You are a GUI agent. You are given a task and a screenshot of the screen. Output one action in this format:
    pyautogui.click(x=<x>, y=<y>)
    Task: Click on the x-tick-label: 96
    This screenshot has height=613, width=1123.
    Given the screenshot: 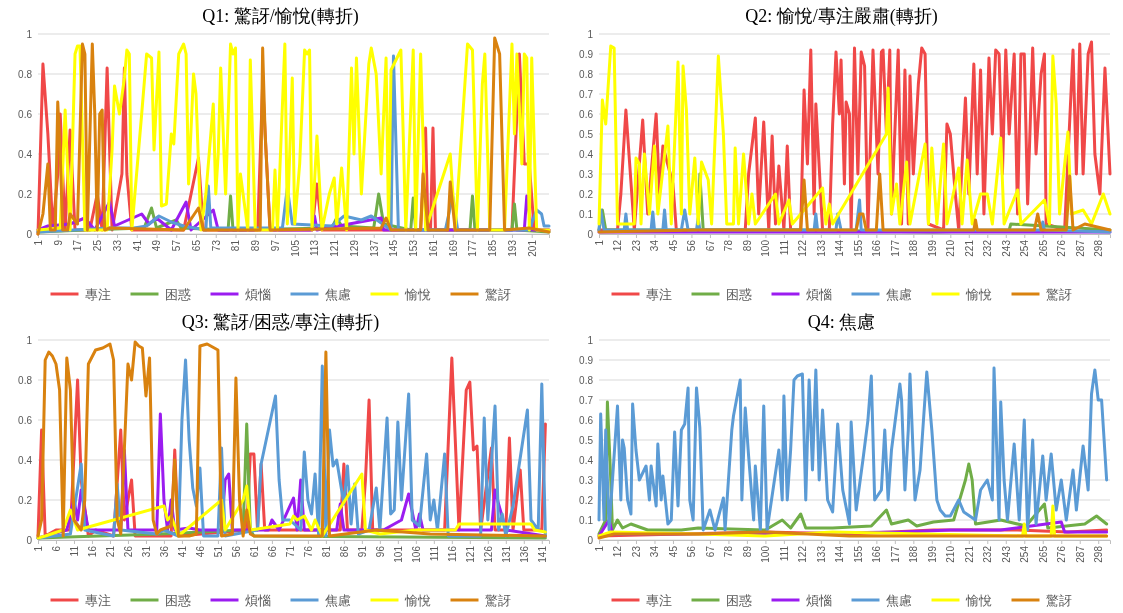 What is the action you would take?
    pyautogui.click(x=380, y=551)
    